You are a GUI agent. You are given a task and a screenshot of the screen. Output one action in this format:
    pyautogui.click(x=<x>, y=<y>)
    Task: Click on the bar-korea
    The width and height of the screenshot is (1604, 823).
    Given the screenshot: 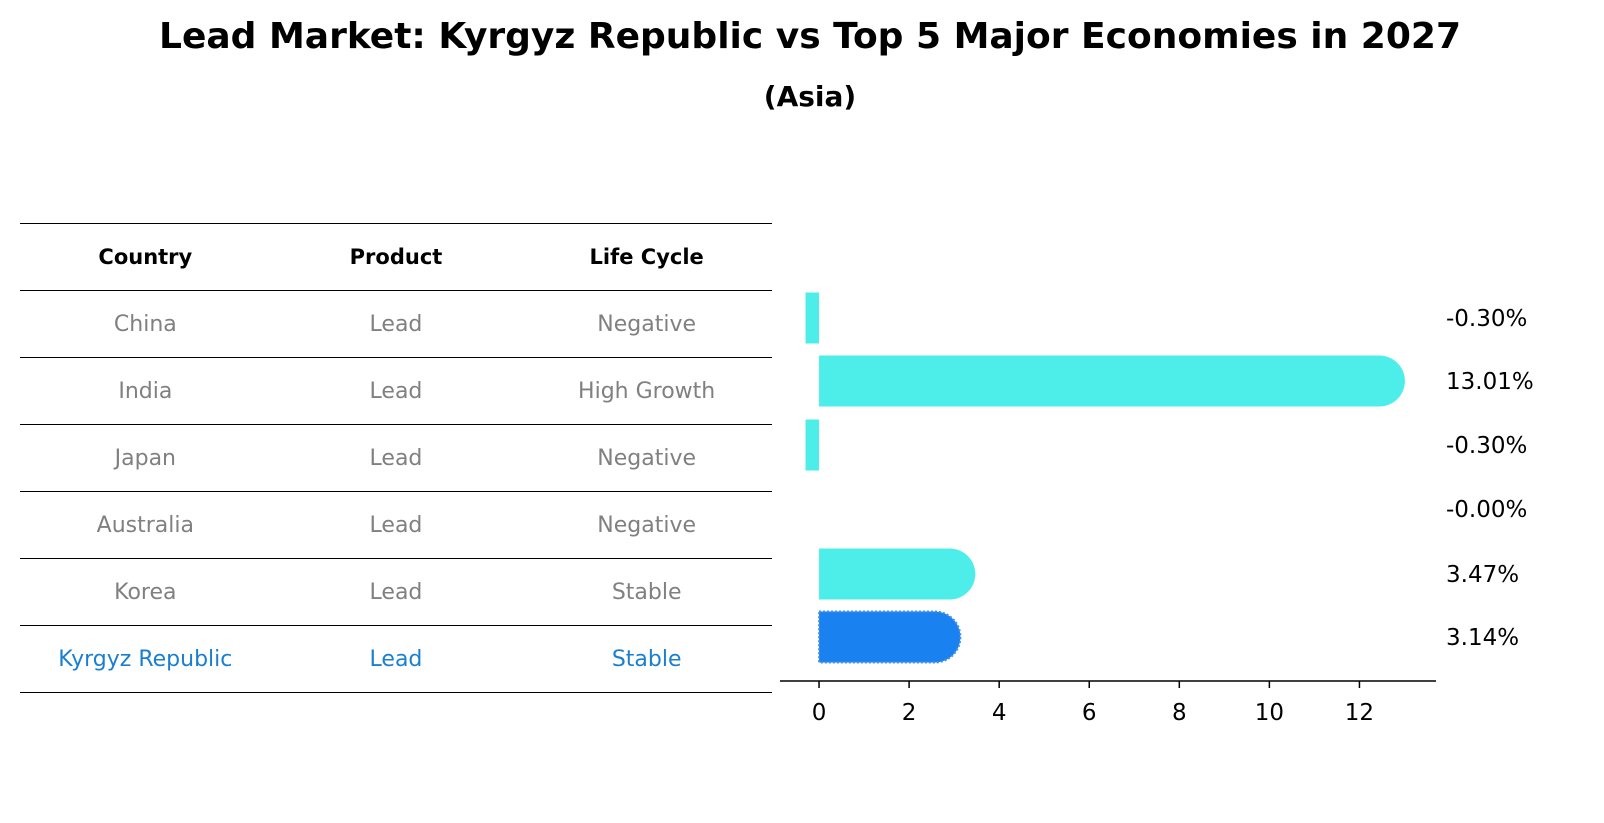 What is the action you would take?
    pyautogui.click(x=897, y=574)
    